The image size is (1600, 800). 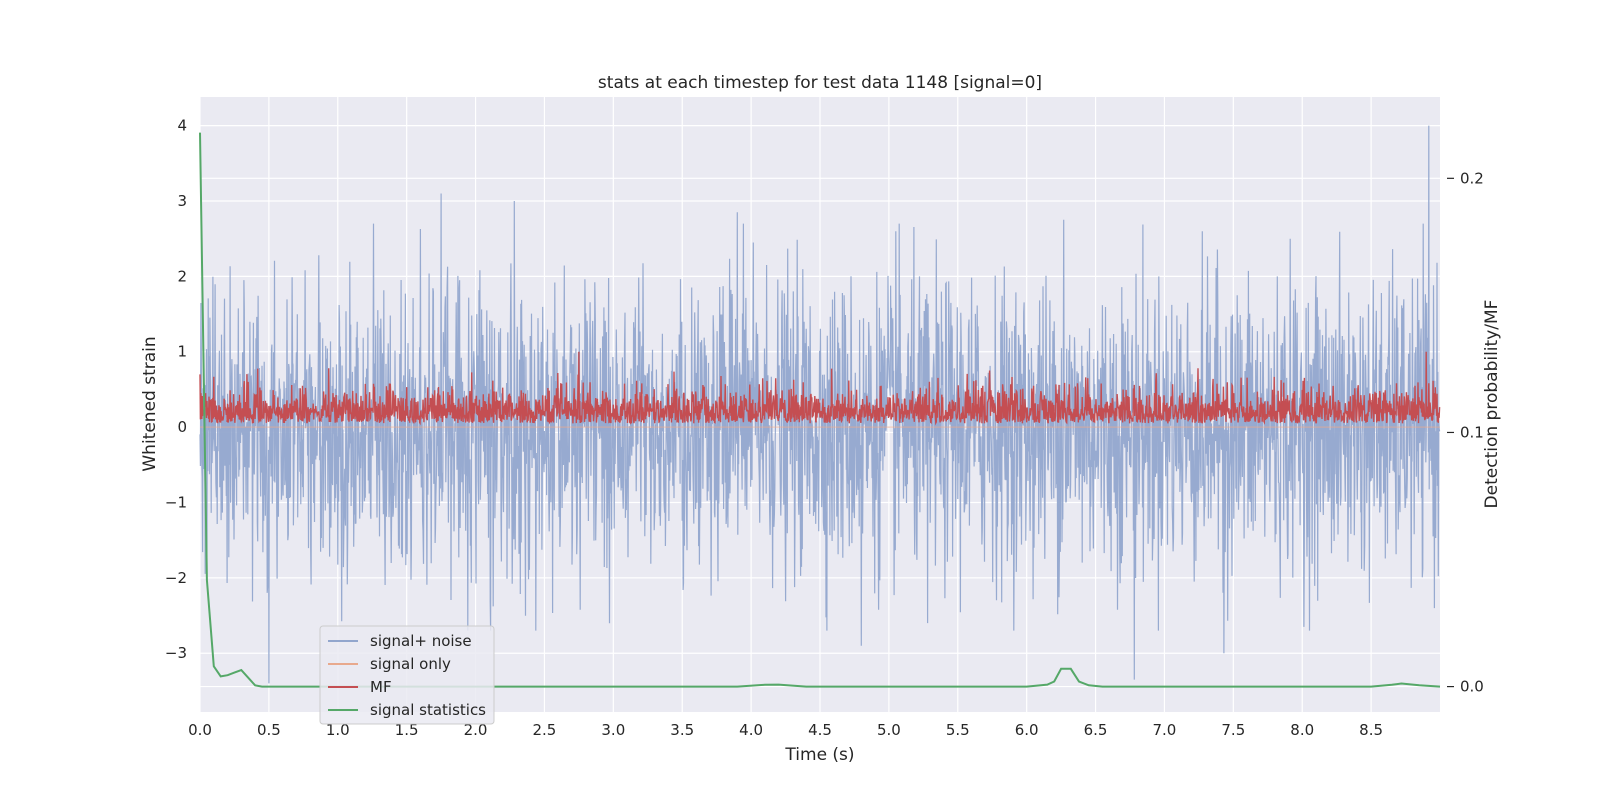 I want to click on x-tick-label: 3.5, so click(x=682, y=730).